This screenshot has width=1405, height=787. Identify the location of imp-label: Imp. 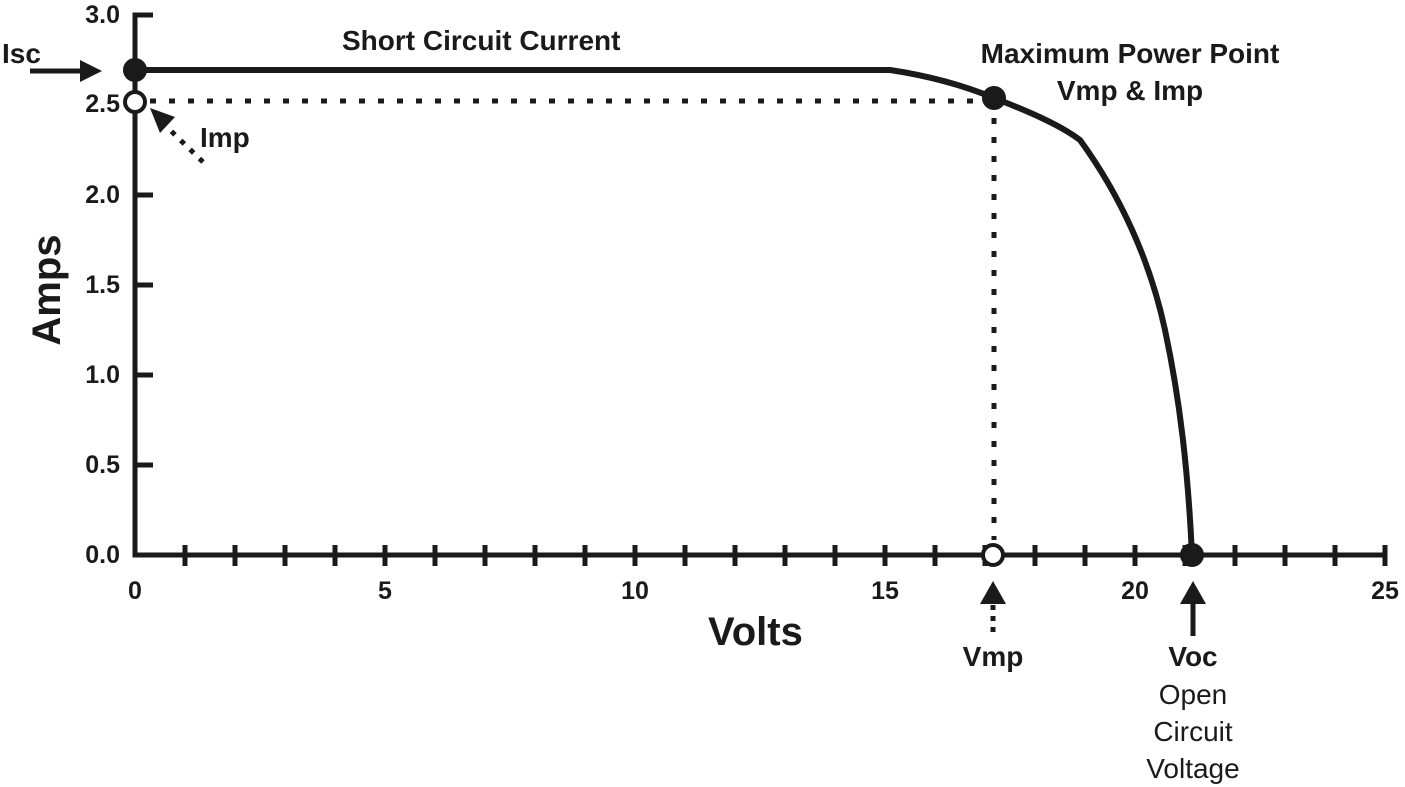
(225, 137).